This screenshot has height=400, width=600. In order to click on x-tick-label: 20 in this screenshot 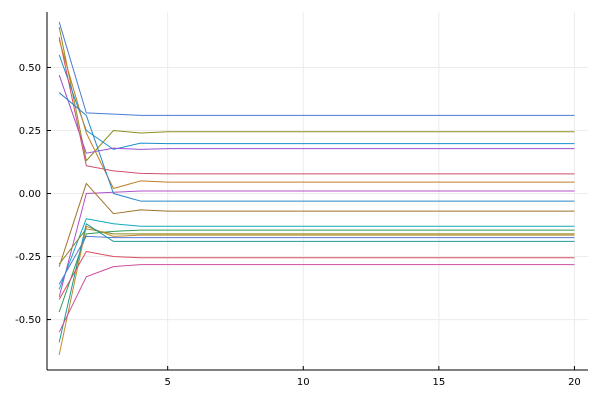, I will do `click(574, 382)`.